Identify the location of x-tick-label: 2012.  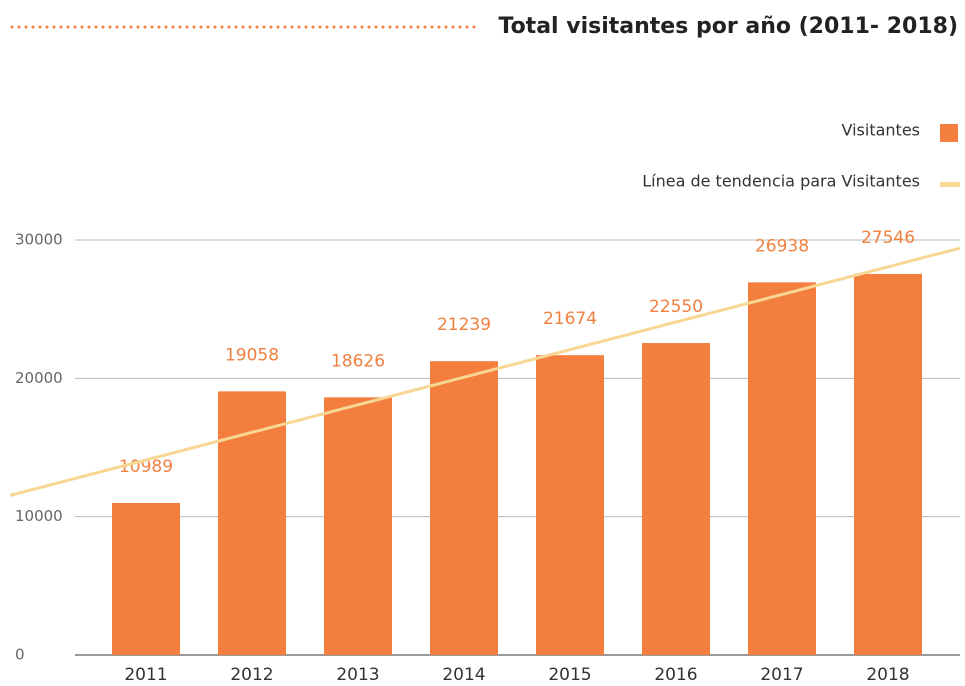
(251, 675).